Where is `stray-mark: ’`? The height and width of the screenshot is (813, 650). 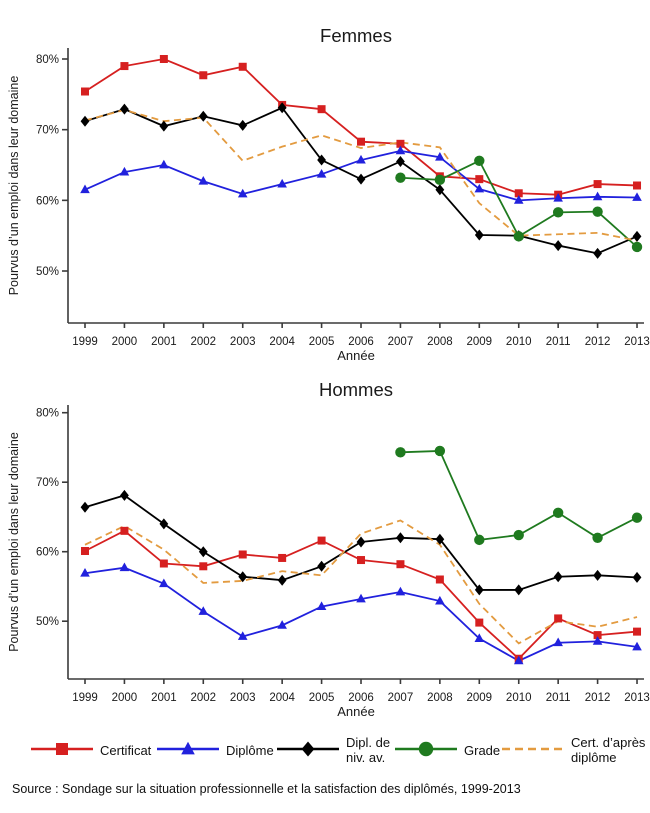 stray-mark: ’ is located at coordinates (629, 749).